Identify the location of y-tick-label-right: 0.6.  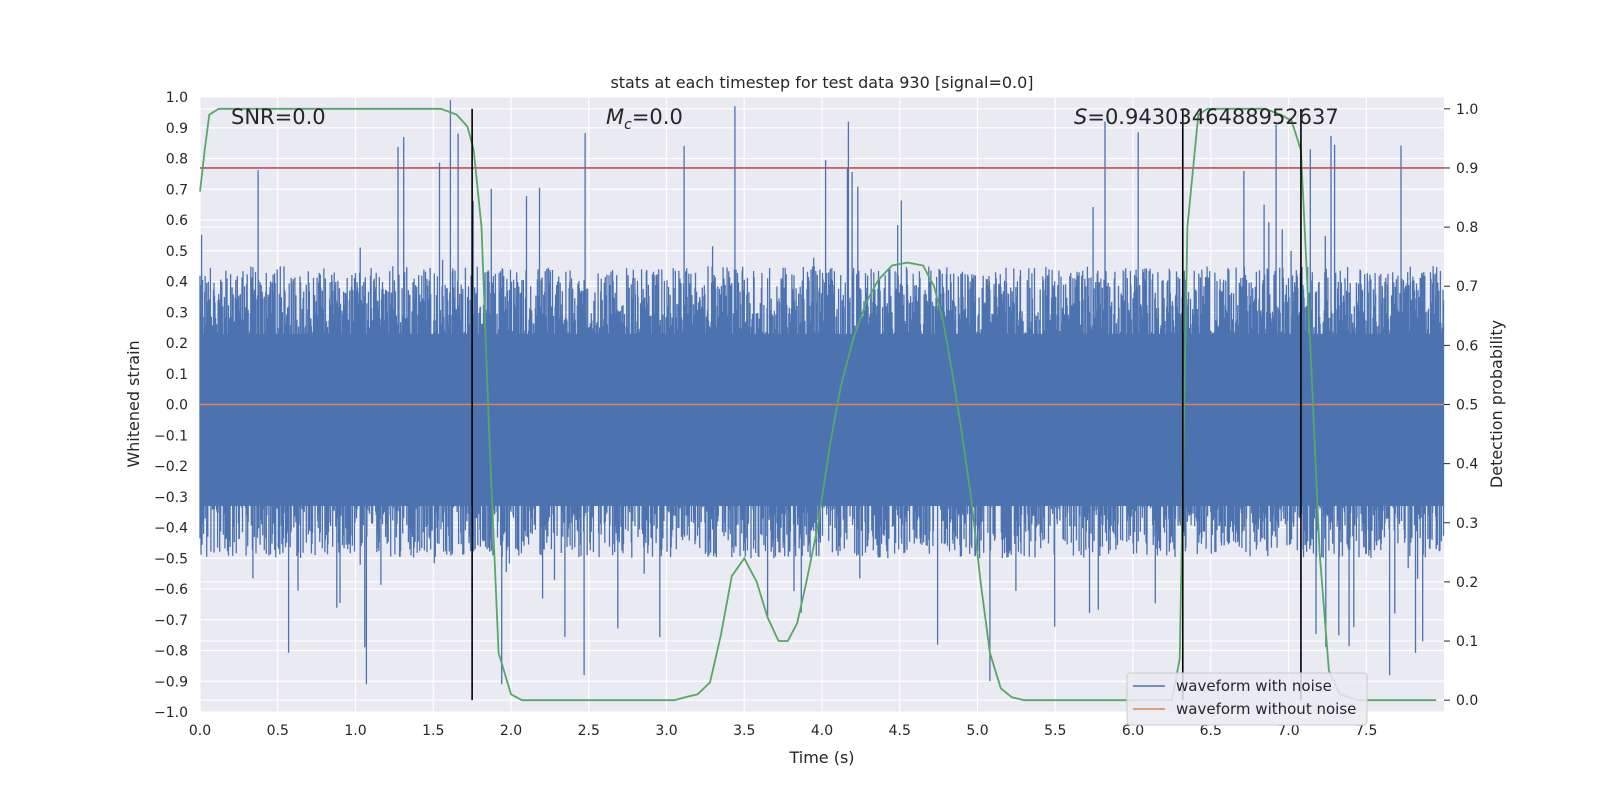
(1467, 346).